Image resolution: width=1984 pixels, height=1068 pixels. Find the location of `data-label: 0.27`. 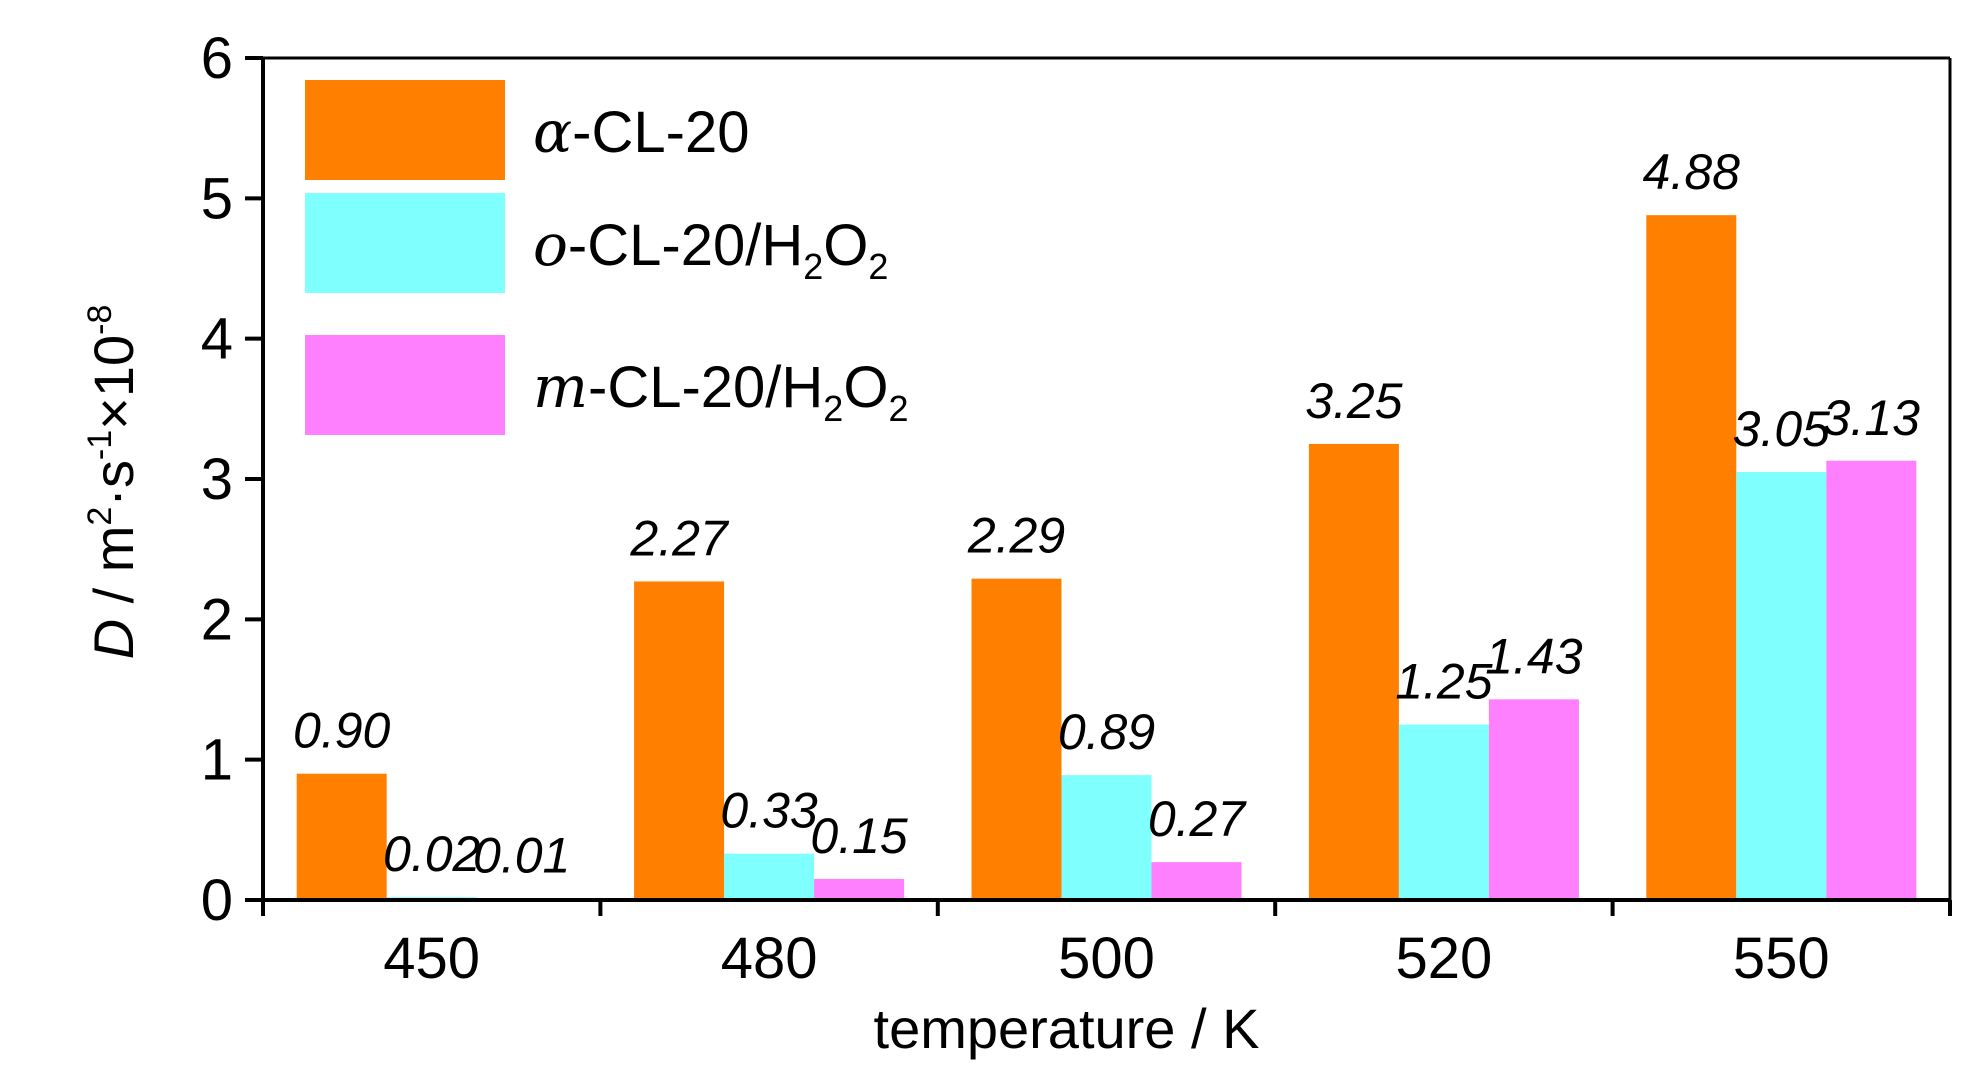

data-label: 0.27 is located at coordinates (1198, 819).